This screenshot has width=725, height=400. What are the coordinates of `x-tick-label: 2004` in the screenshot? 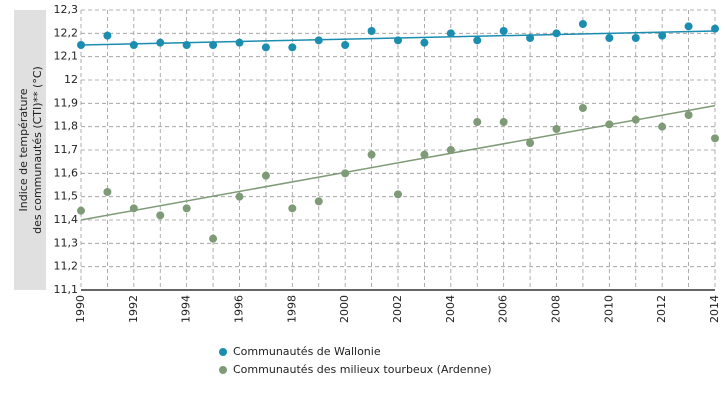 It's located at (450, 309).